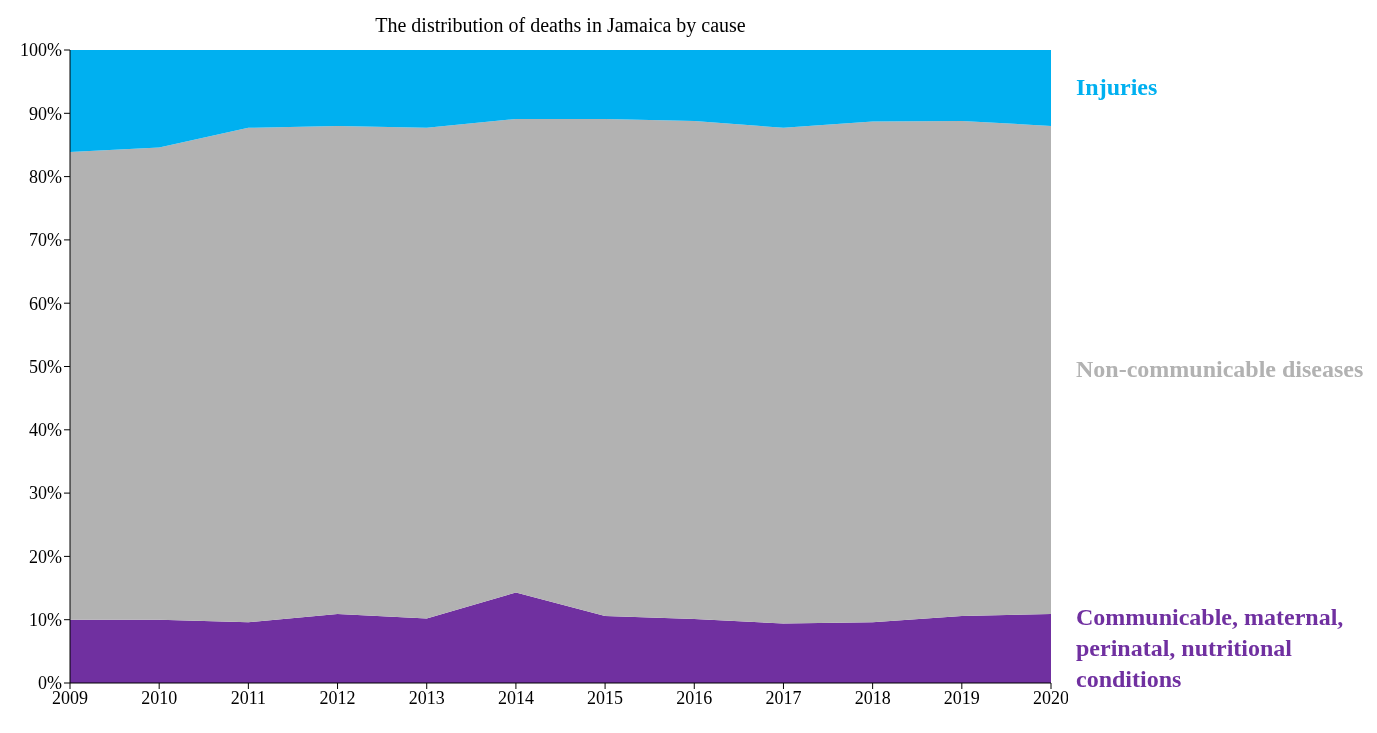  Describe the element at coordinates (45, 493) in the screenshot. I see `y-tick-label: 30%` at that location.